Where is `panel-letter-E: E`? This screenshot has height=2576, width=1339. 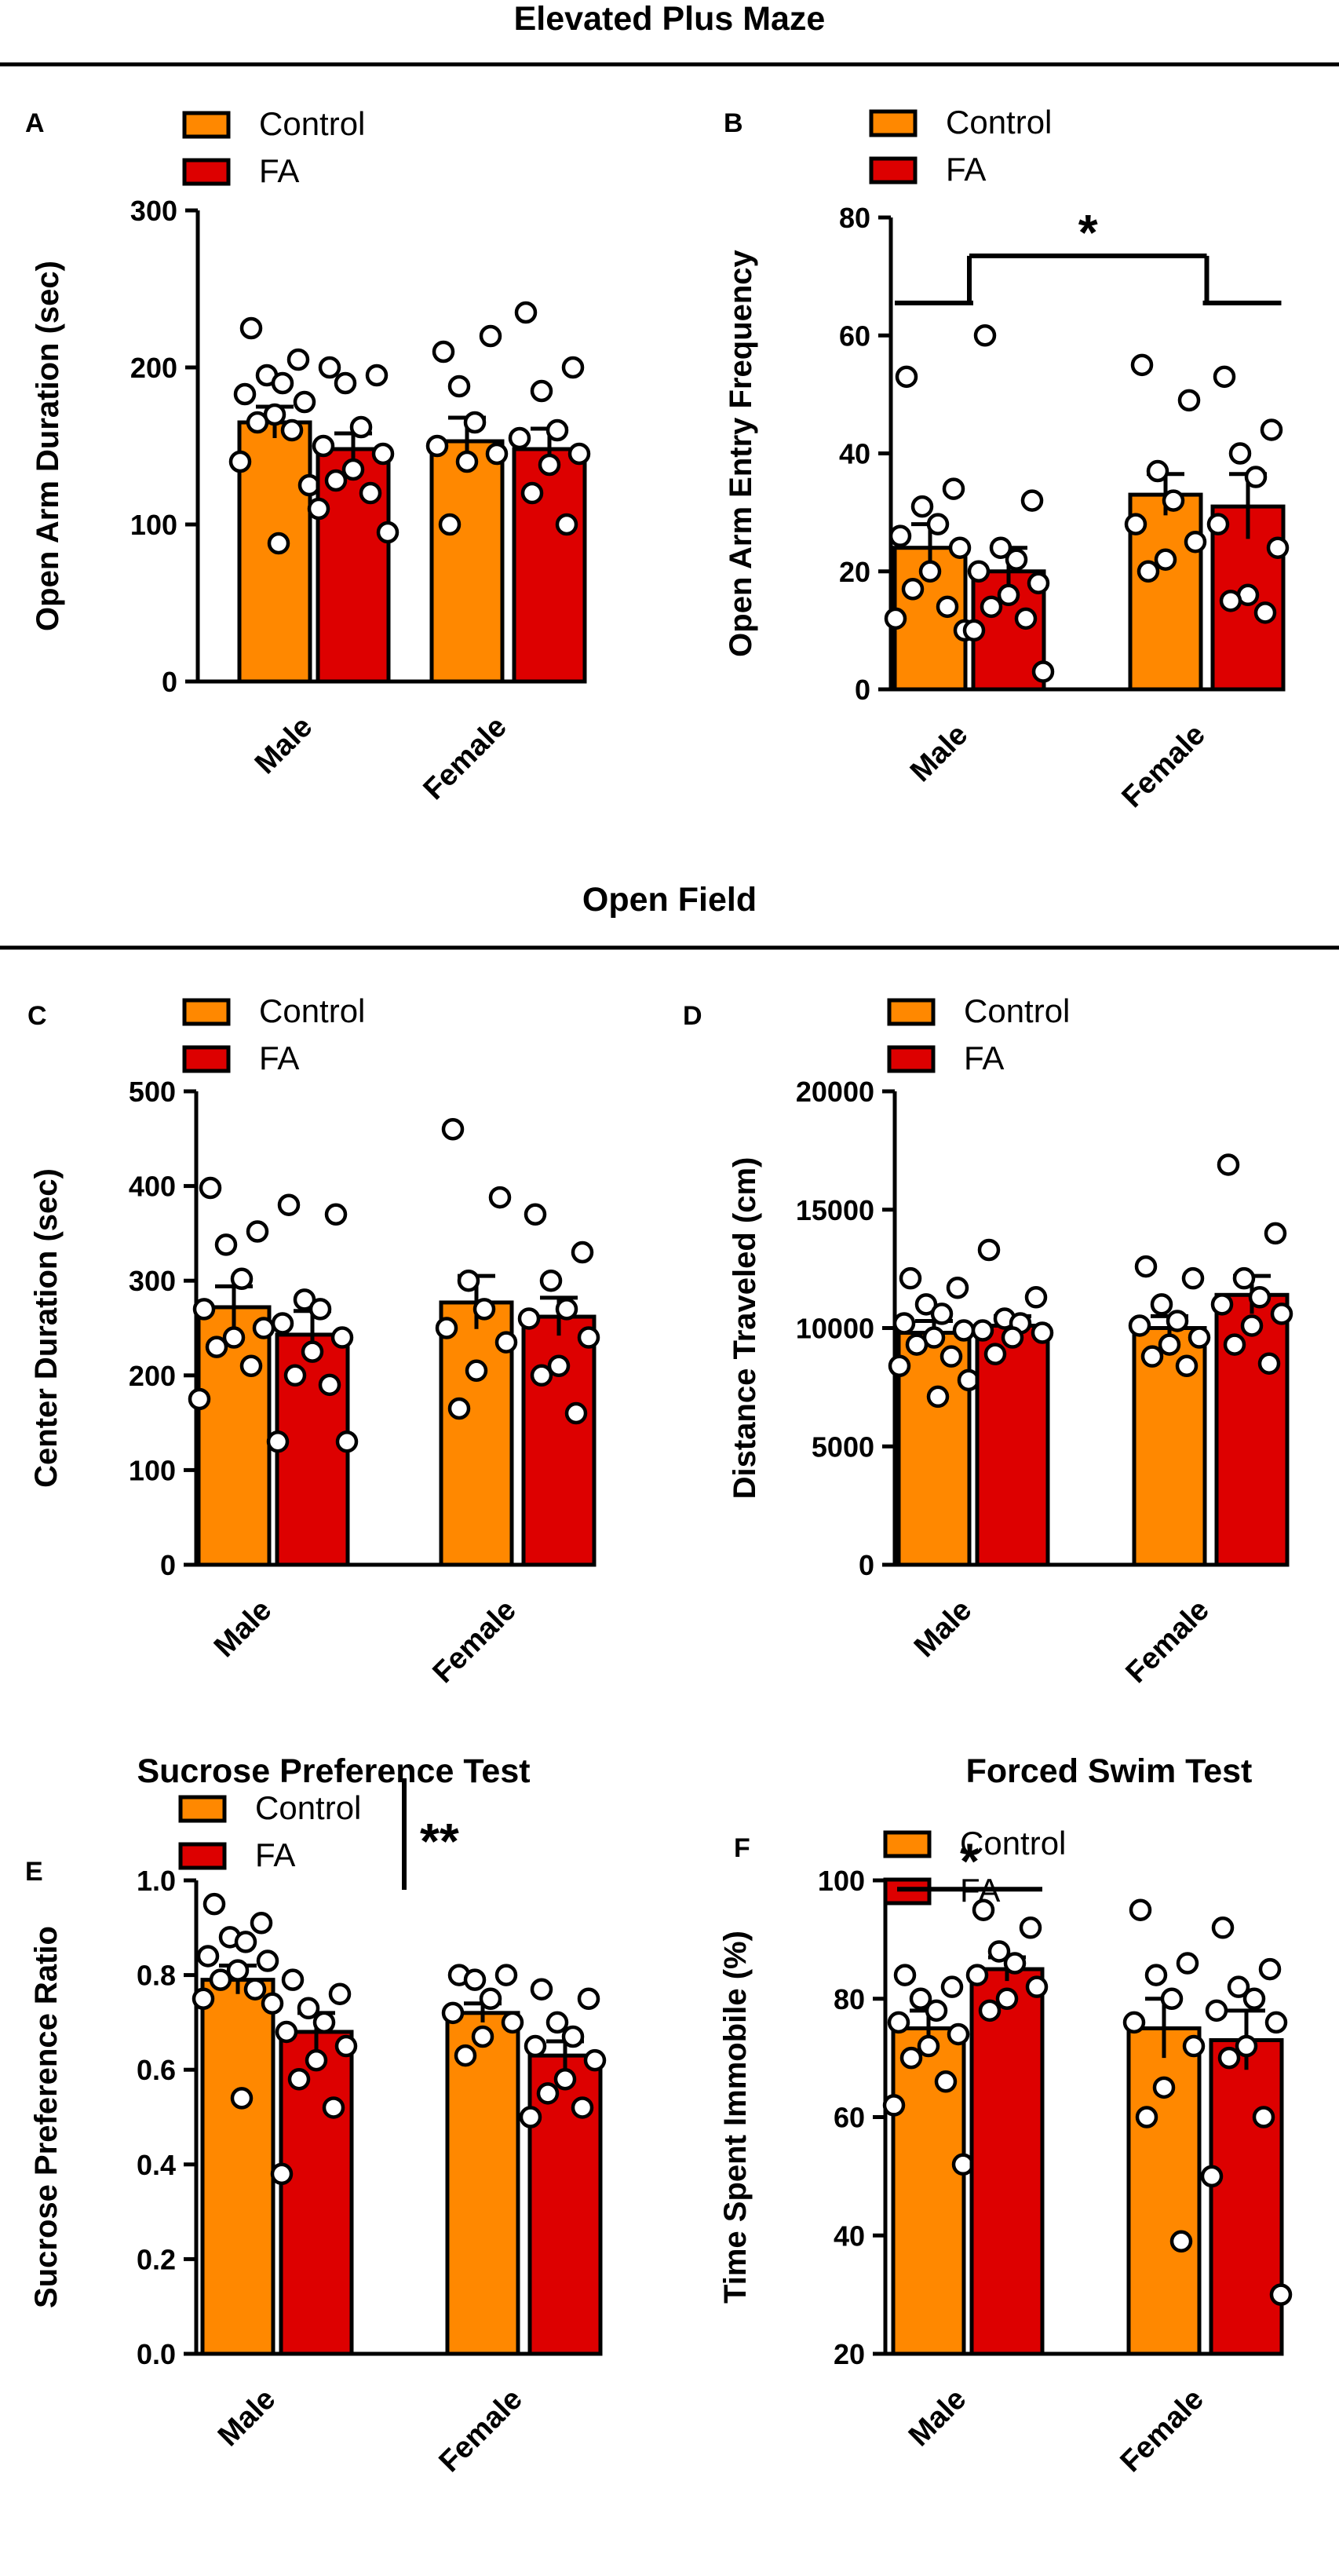
panel-letter-E: E is located at coordinates (34, 1872).